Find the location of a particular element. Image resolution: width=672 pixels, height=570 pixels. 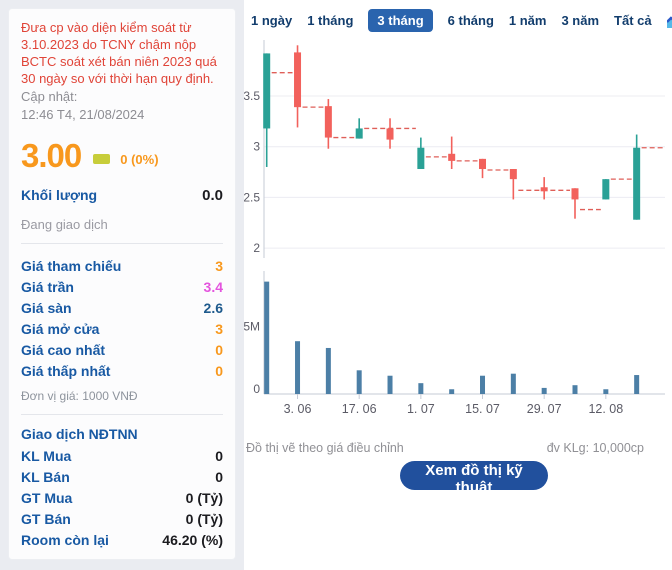

tab-tat-ca: Tất cả is located at coordinates (633, 20).